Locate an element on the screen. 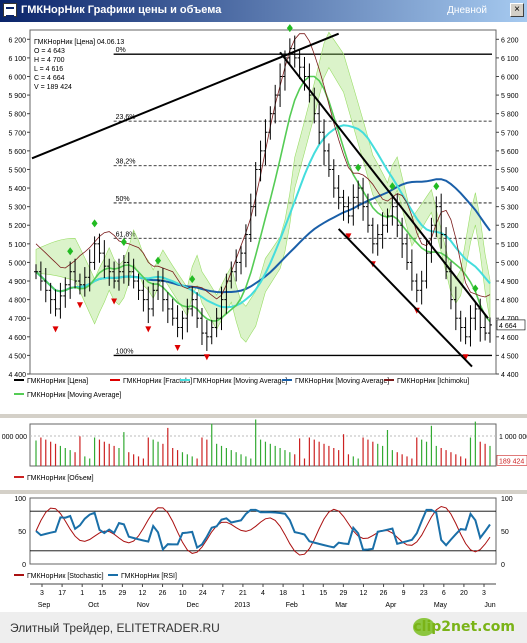 The height and width of the screenshot is (643, 527). legend-label: ГМКНорНик [Stochastic] is located at coordinates (65, 576).